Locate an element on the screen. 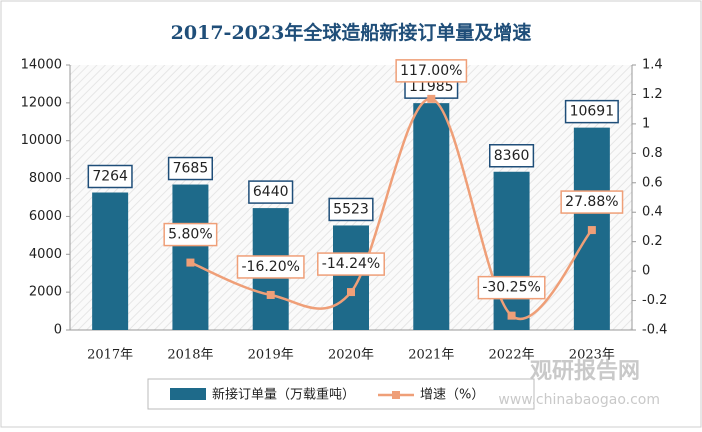  watermark: 观研报告网 is located at coordinates (585, 371).